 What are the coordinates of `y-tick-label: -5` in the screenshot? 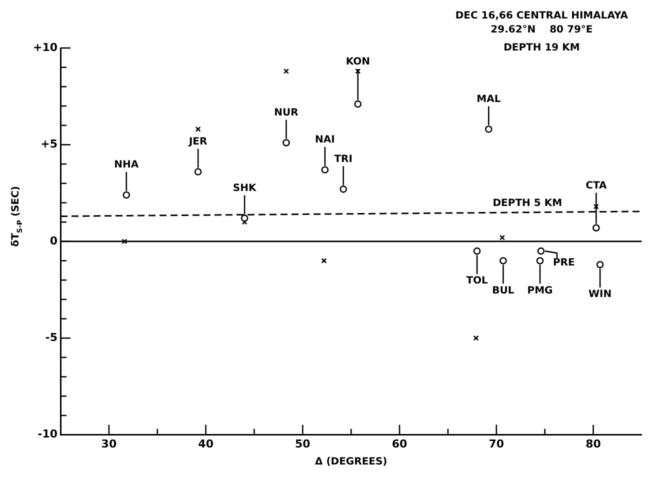 It's located at (51, 337).